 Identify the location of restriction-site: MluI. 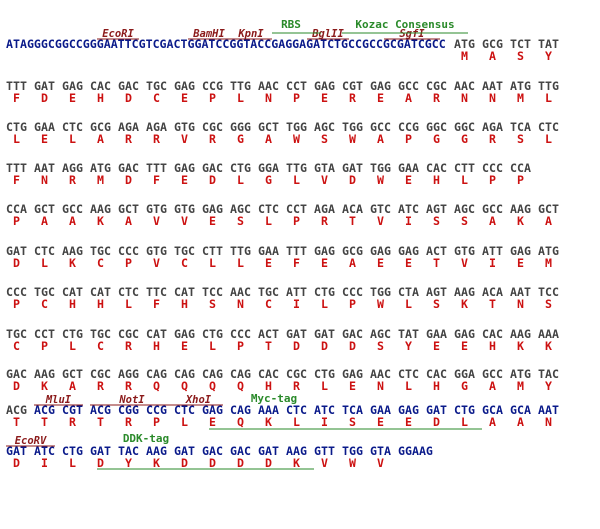
(58, 400).